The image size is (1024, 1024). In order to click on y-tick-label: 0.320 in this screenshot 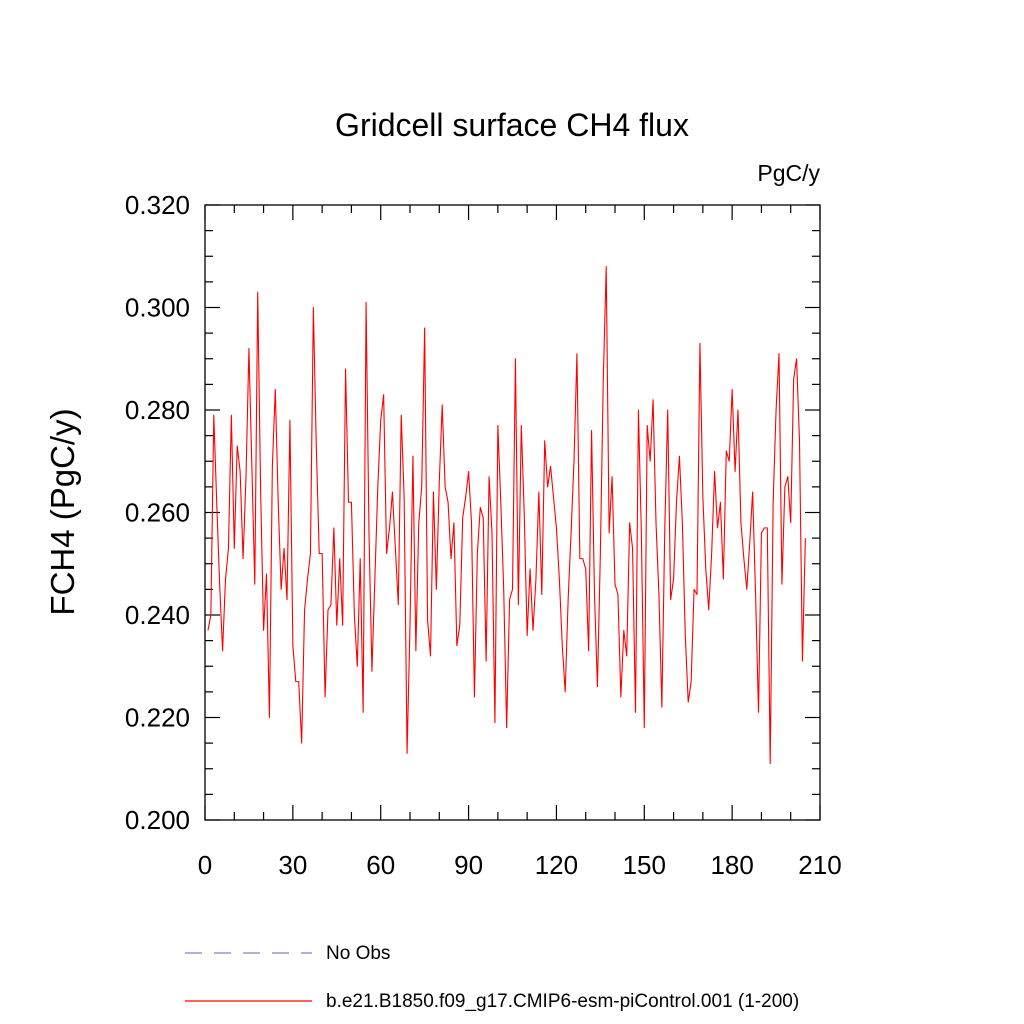, I will do `click(157, 205)`.